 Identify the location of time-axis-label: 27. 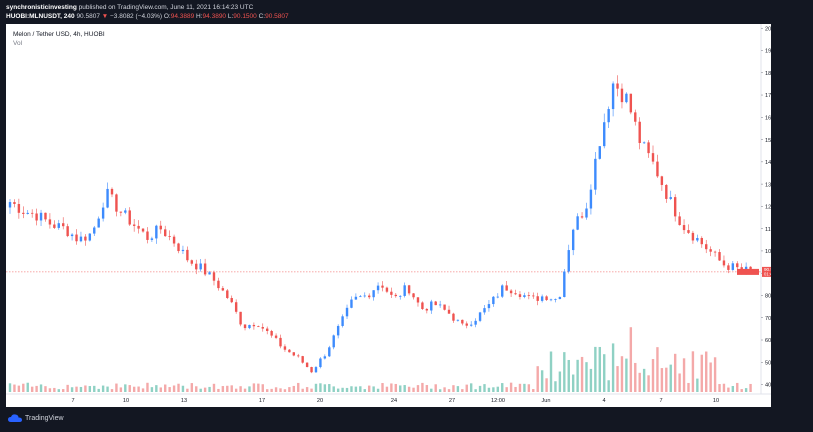
(452, 401).